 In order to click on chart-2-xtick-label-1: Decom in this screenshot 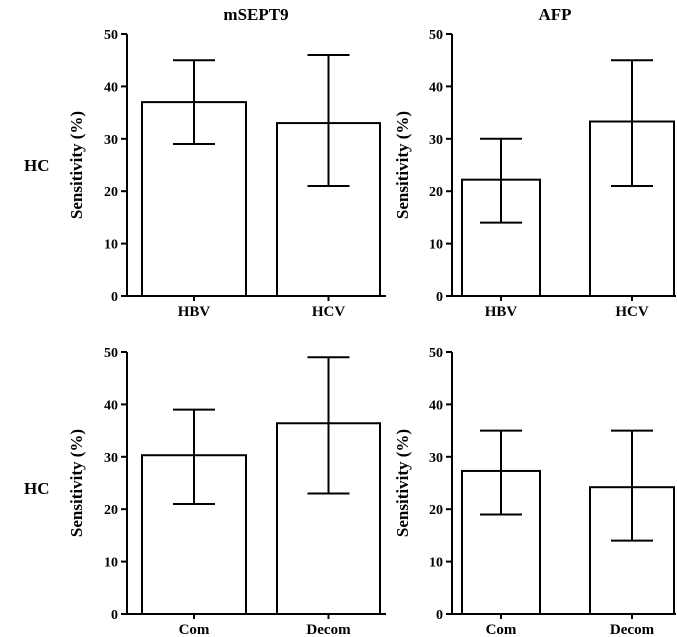, I will do `click(328, 629)`.